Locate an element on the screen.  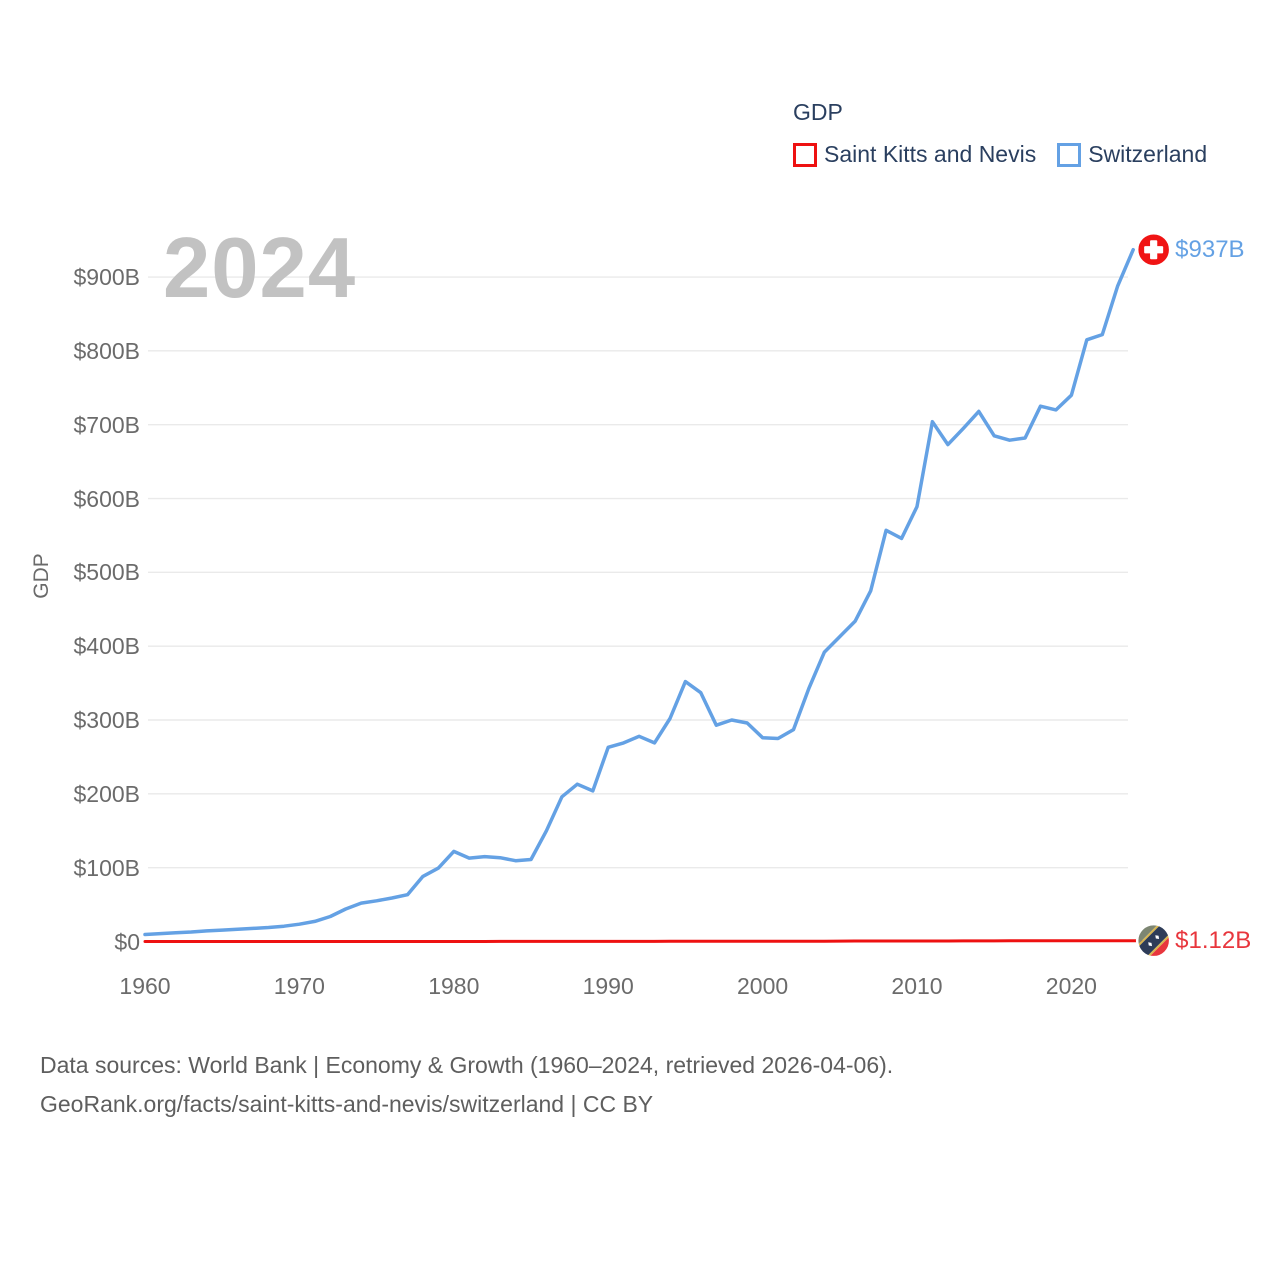
y-tick-label: $200B is located at coordinates (106, 793).